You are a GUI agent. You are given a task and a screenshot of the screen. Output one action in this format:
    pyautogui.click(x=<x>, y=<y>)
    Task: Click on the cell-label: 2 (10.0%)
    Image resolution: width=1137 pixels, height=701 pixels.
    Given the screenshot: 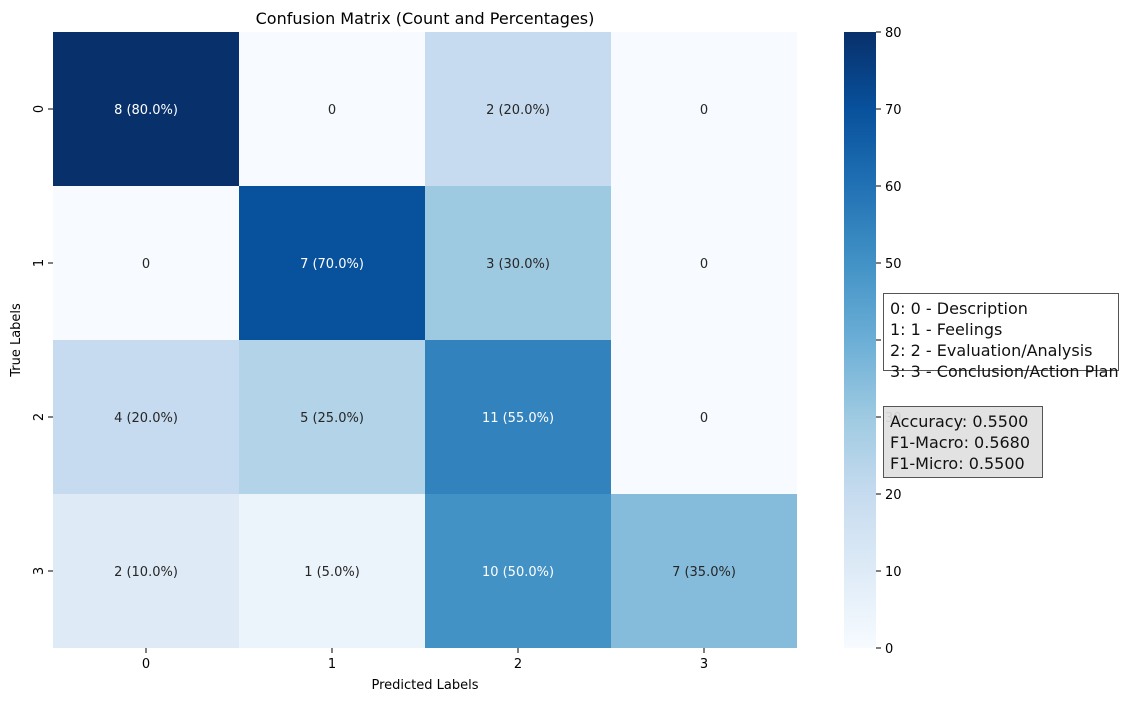 What is the action you would take?
    pyautogui.click(x=146, y=572)
    